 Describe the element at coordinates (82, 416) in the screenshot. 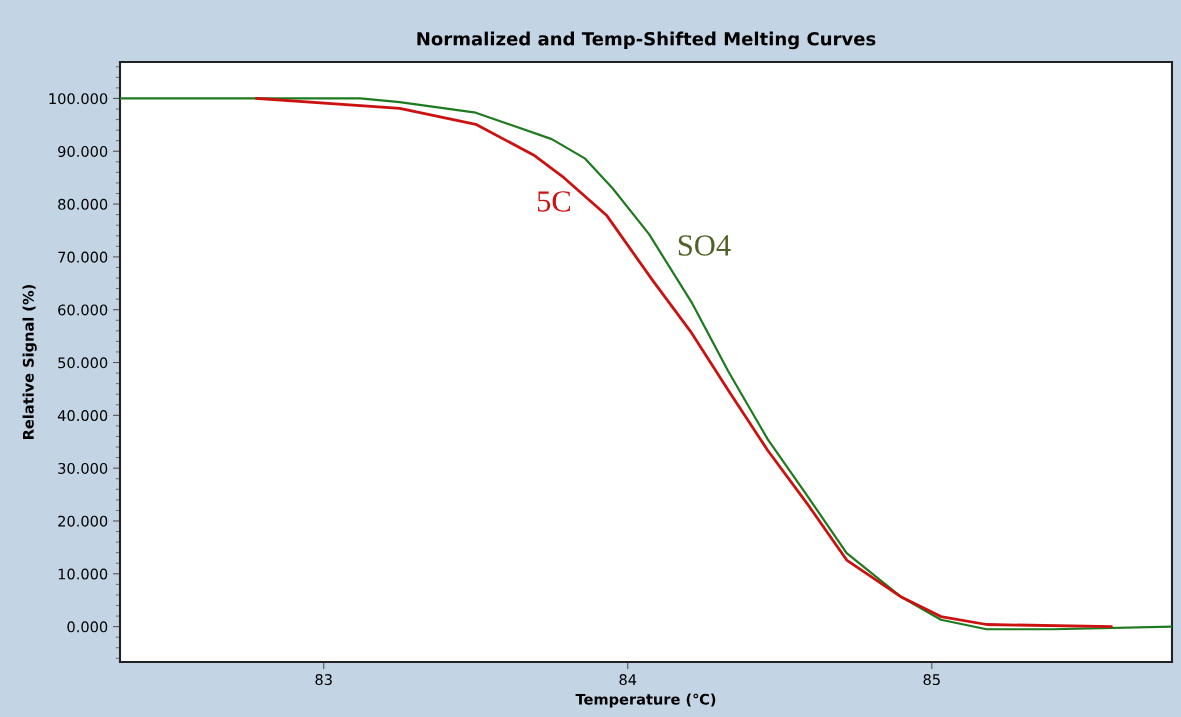

I see `y-tick-label: 40.000` at that location.